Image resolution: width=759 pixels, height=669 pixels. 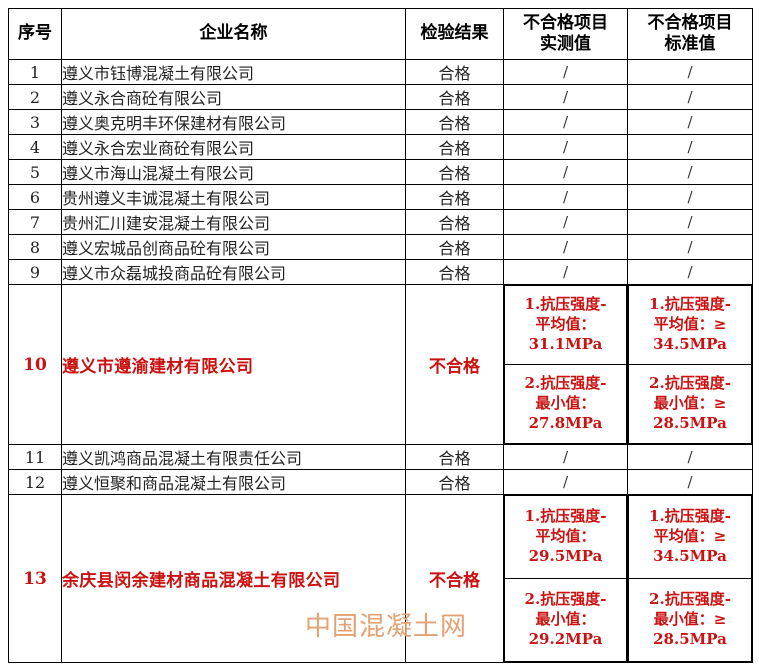 I want to click on table-header-row: 序号 企业名称 检验结果 不合格项目 实测值 不合格项目 标准值, so click(x=380, y=34).